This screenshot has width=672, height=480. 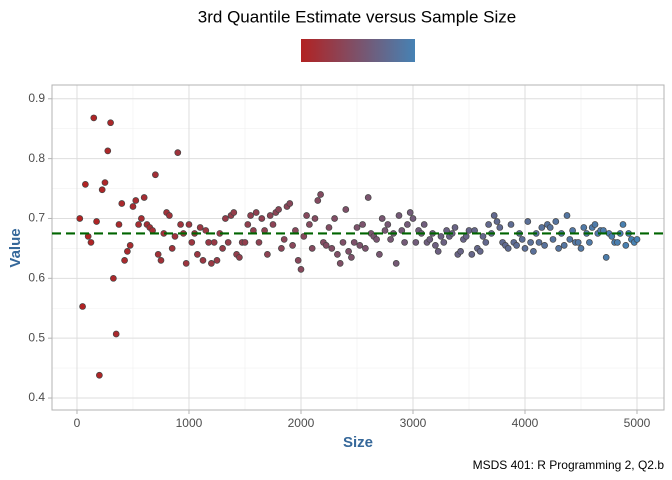 I want to click on color-legend, so click(x=358, y=50).